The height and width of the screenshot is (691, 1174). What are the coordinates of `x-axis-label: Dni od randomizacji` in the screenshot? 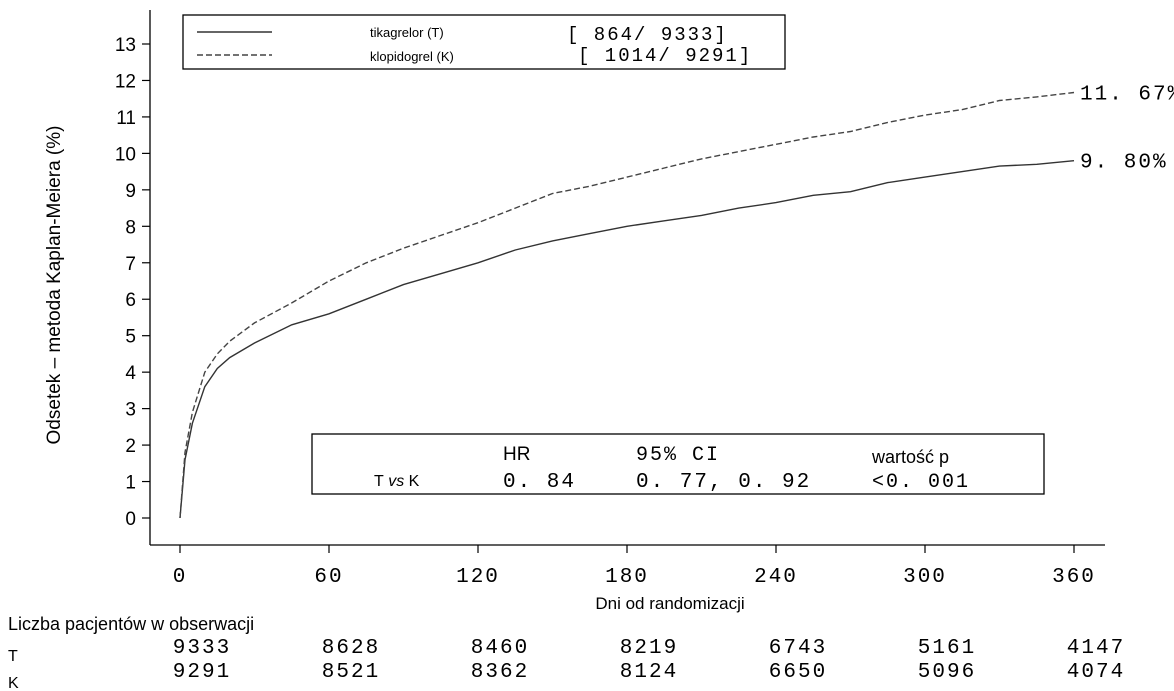 It's located at (669, 603).